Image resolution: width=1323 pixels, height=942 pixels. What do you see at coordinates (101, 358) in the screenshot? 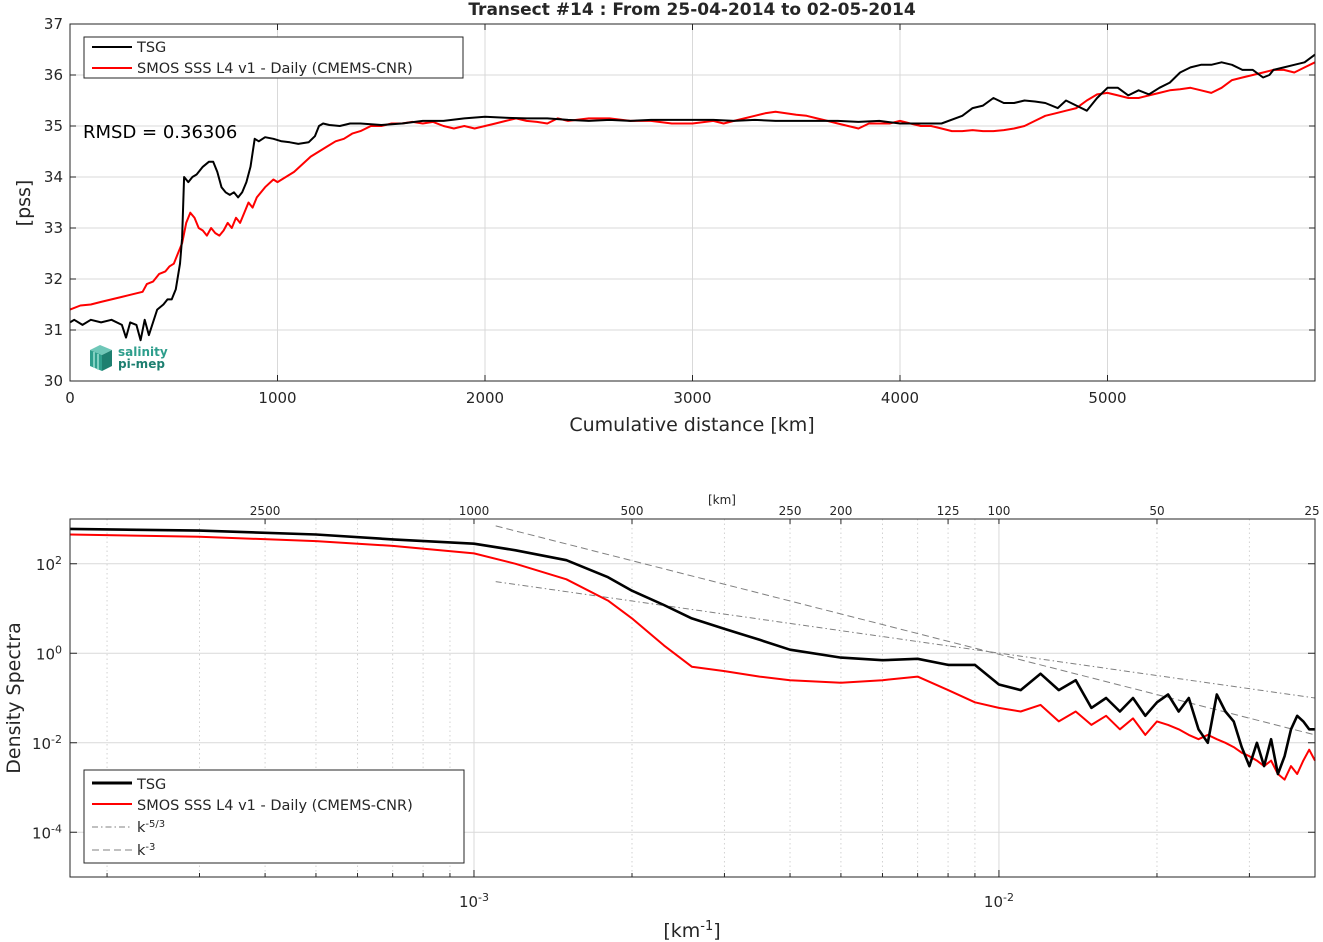
I see `logo-cube-icon` at bounding box center [101, 358].